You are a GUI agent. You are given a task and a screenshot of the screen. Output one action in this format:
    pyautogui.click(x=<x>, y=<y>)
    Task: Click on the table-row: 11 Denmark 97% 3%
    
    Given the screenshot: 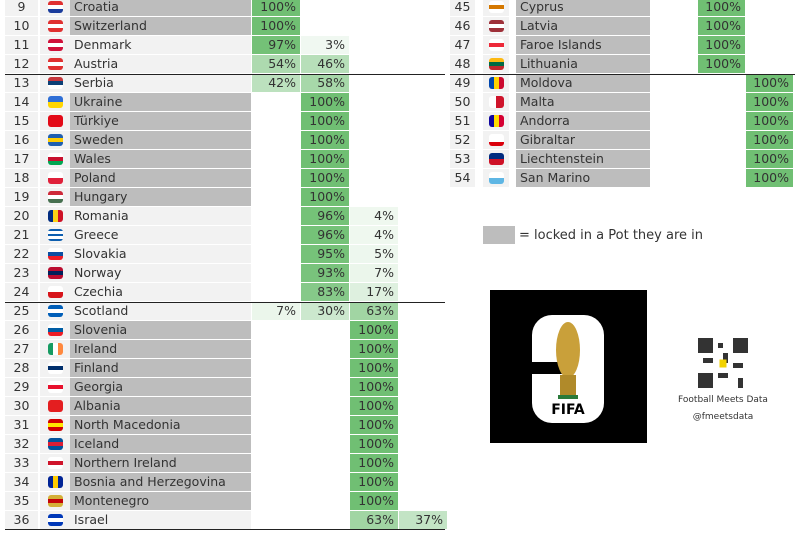 What is the action you would take?
    pyautogui.click(x=400, y=45)
    